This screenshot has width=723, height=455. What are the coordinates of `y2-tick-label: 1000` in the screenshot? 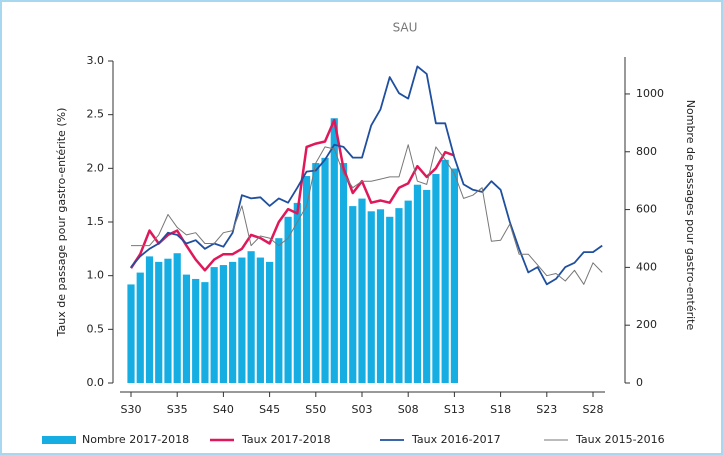 It's located at (650, 93).